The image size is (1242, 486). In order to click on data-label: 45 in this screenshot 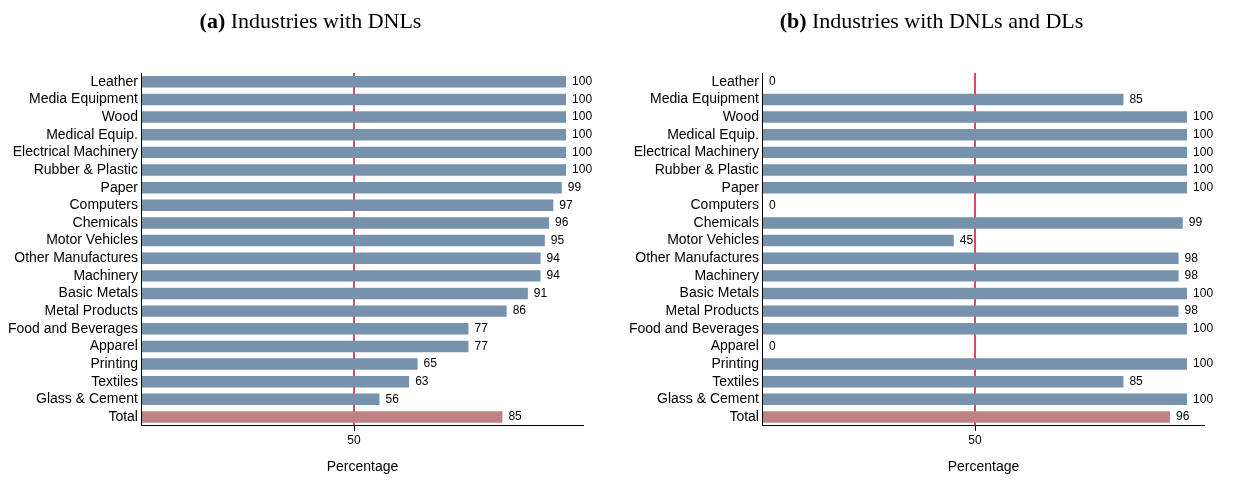, I will do `click(966, 239)`.